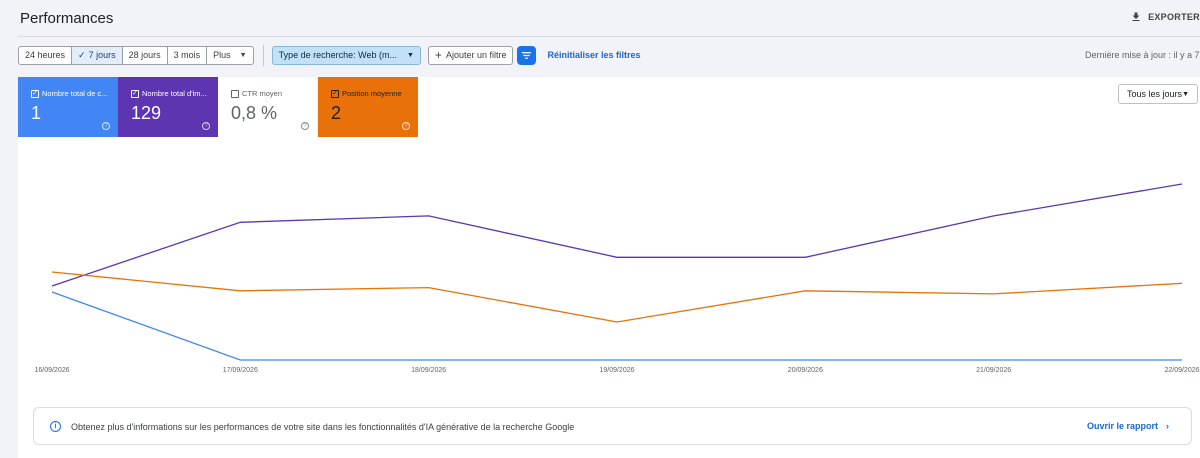 The width and height of the screenshot is (1200, 458). Describe the element at coordinates (616, 370) in the screenshot. I see `x-tick-label: 19/09/2026` at that location.